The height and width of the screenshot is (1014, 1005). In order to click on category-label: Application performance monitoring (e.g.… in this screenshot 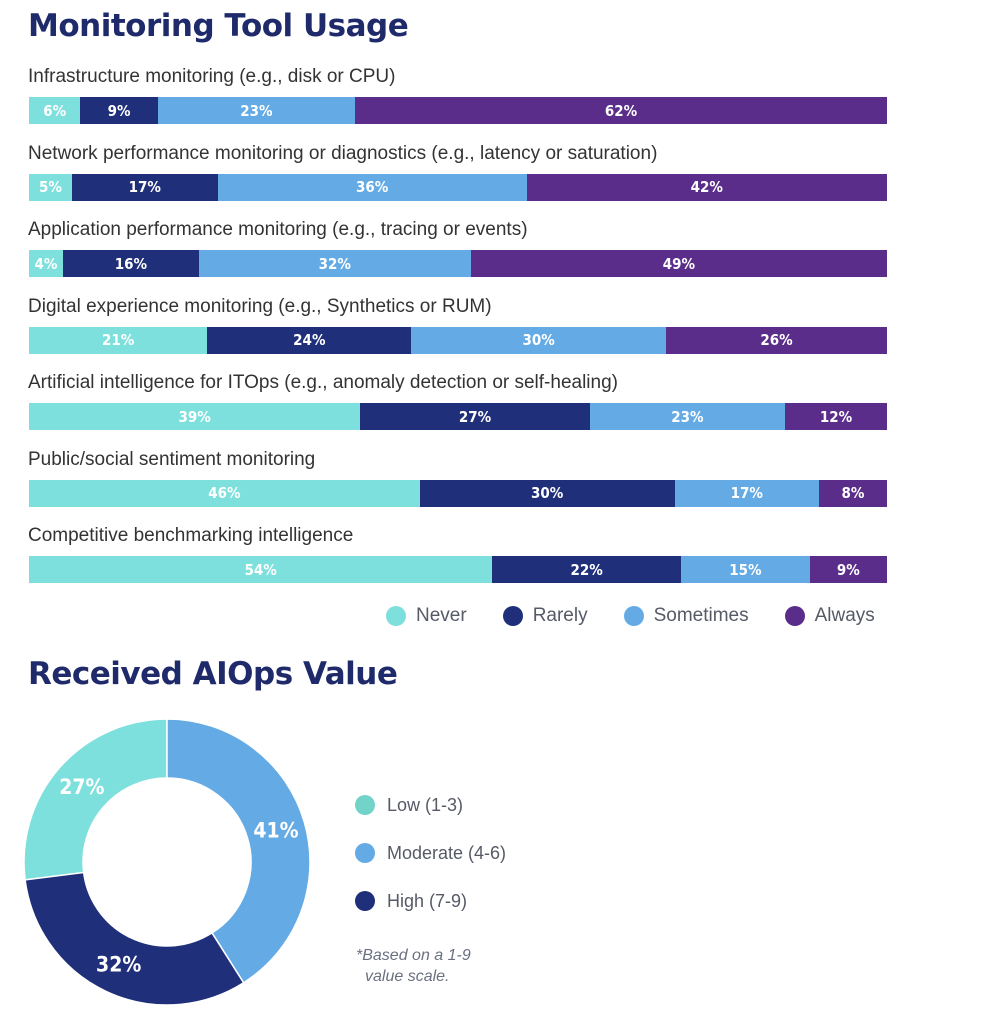, I will do `click(278, 229)`.